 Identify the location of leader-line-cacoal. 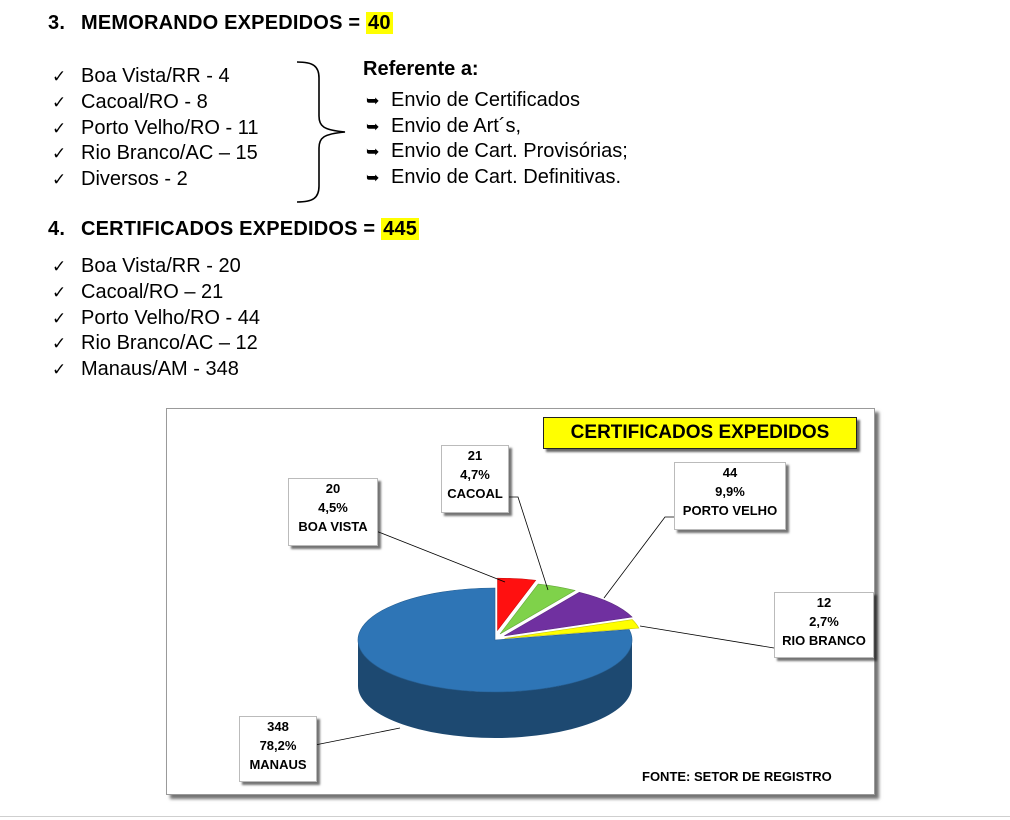
(528, 543).